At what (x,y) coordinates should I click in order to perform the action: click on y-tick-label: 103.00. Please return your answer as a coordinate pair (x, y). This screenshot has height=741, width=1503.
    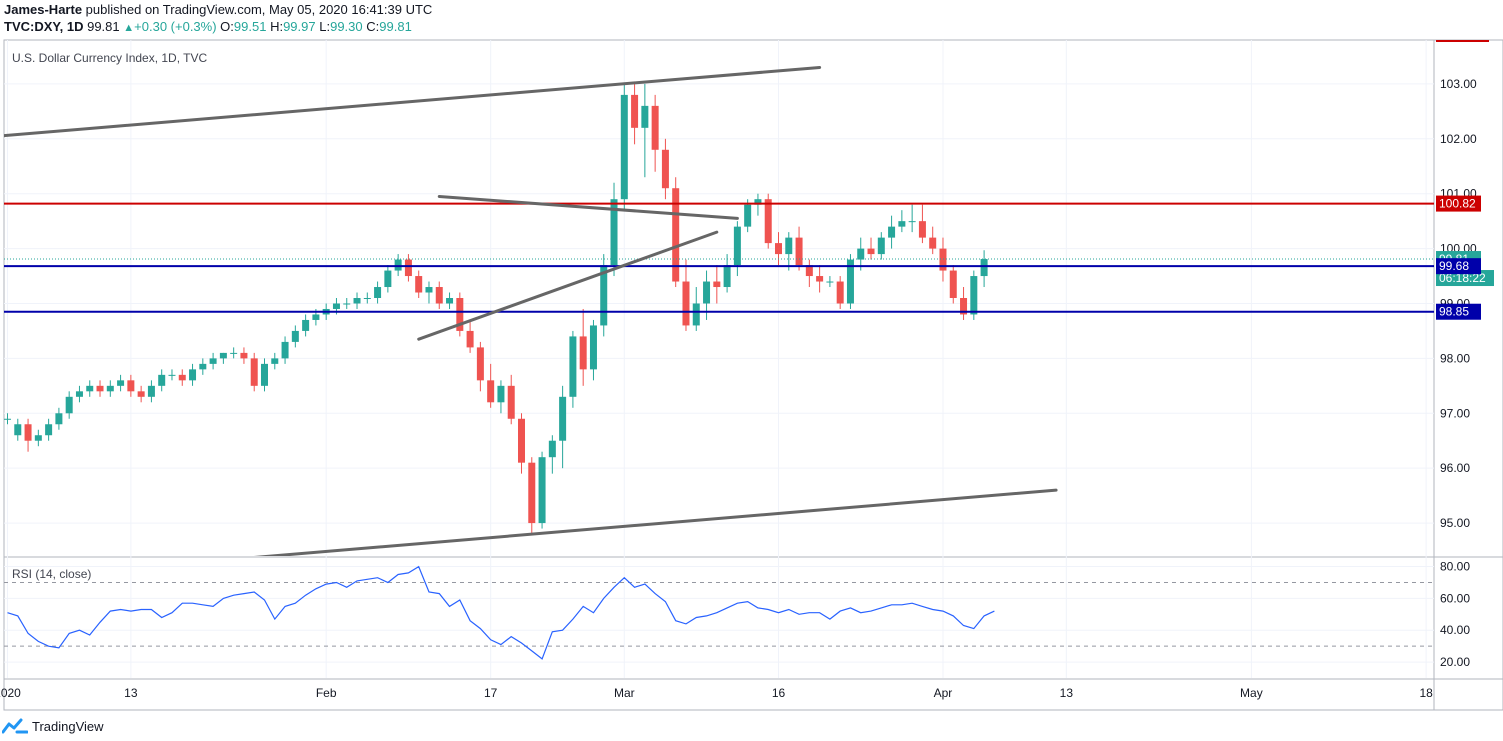
    Looking at the image, I should click on (1458, 84).